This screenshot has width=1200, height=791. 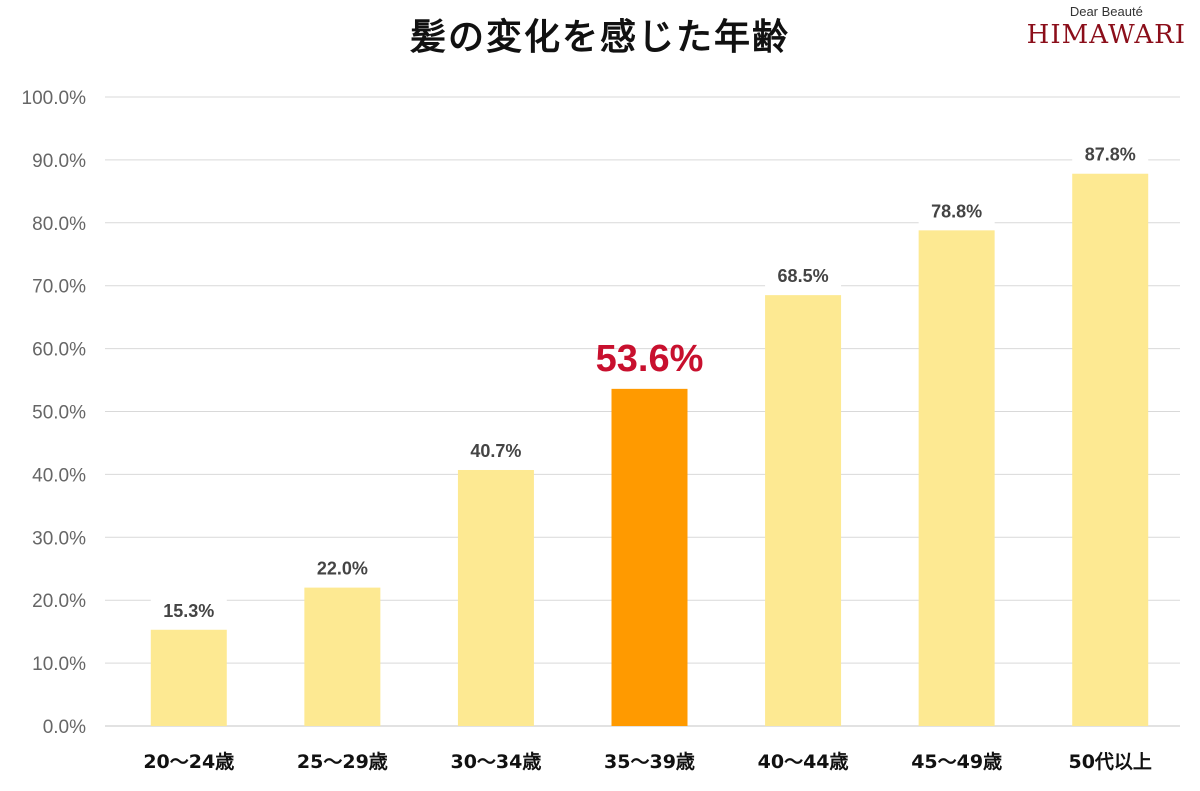 I want to click on data-label: 22.0%, so click(x=342, y=569).